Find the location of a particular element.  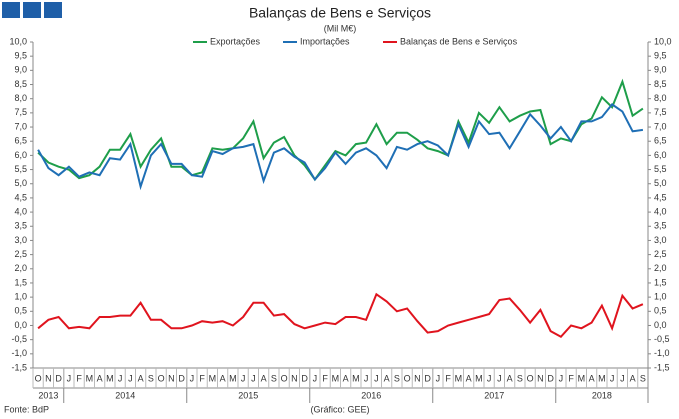

y2-tick-label: 9,0 is located at coordinates (660, 70).